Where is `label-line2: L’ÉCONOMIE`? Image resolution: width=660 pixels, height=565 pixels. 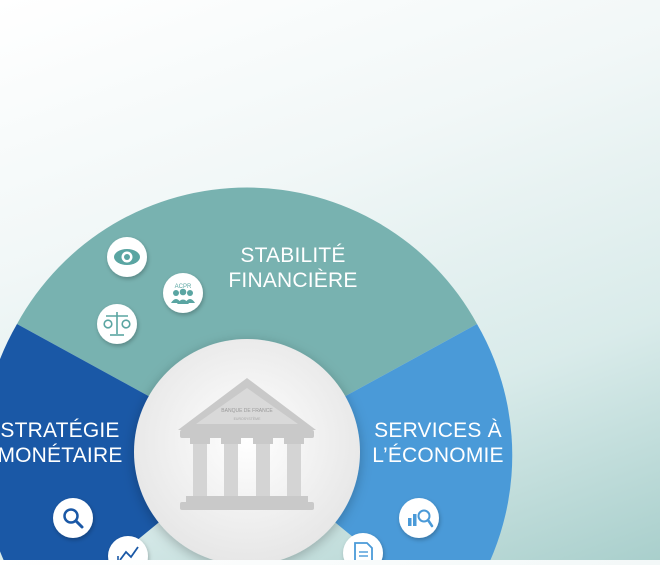 label-line2: L’ÉCONOMIE is located at coordinates (438, 455).